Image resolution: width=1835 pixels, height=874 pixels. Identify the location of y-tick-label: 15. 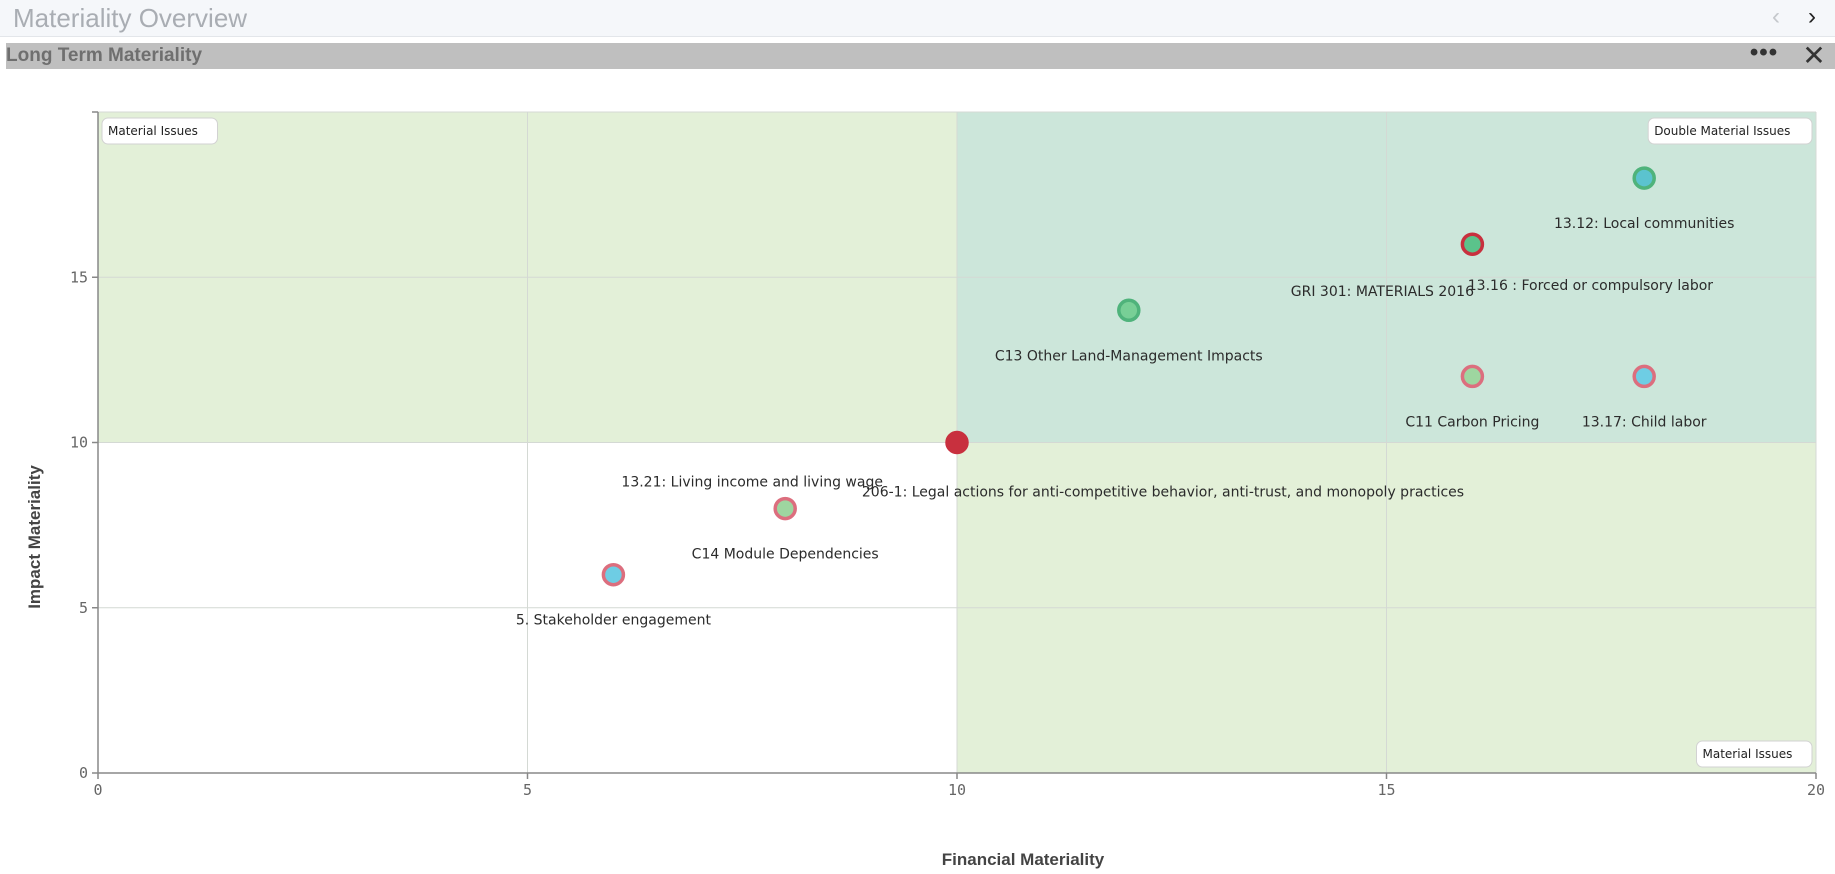
(79, 277).